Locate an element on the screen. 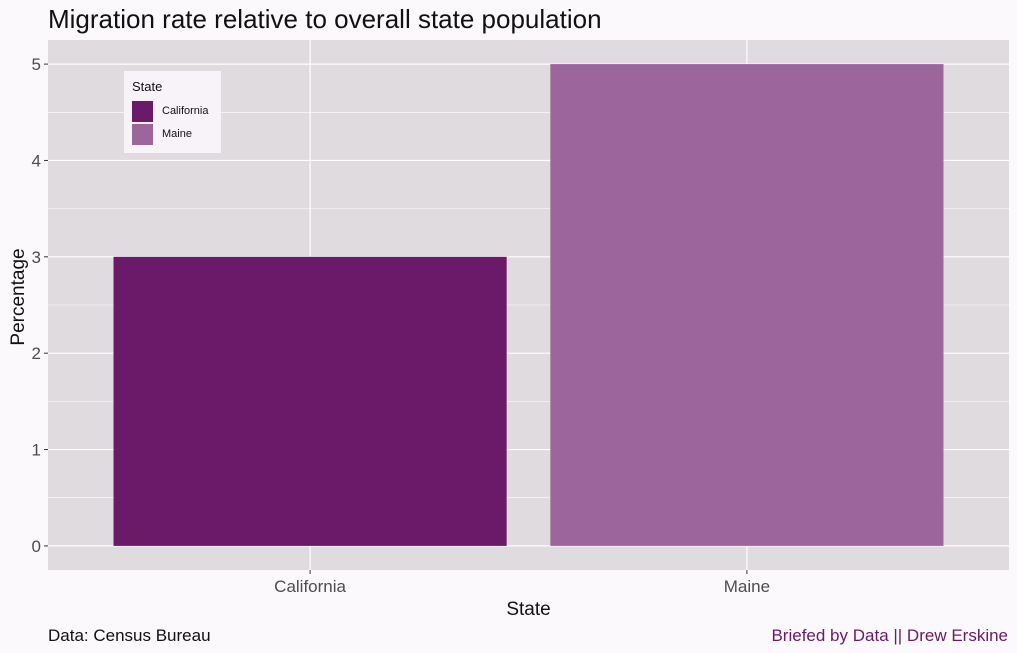 Image resolution: width=1017 pixels, height=653 pixels. legend-key-california is located at coordinates (142, 111).